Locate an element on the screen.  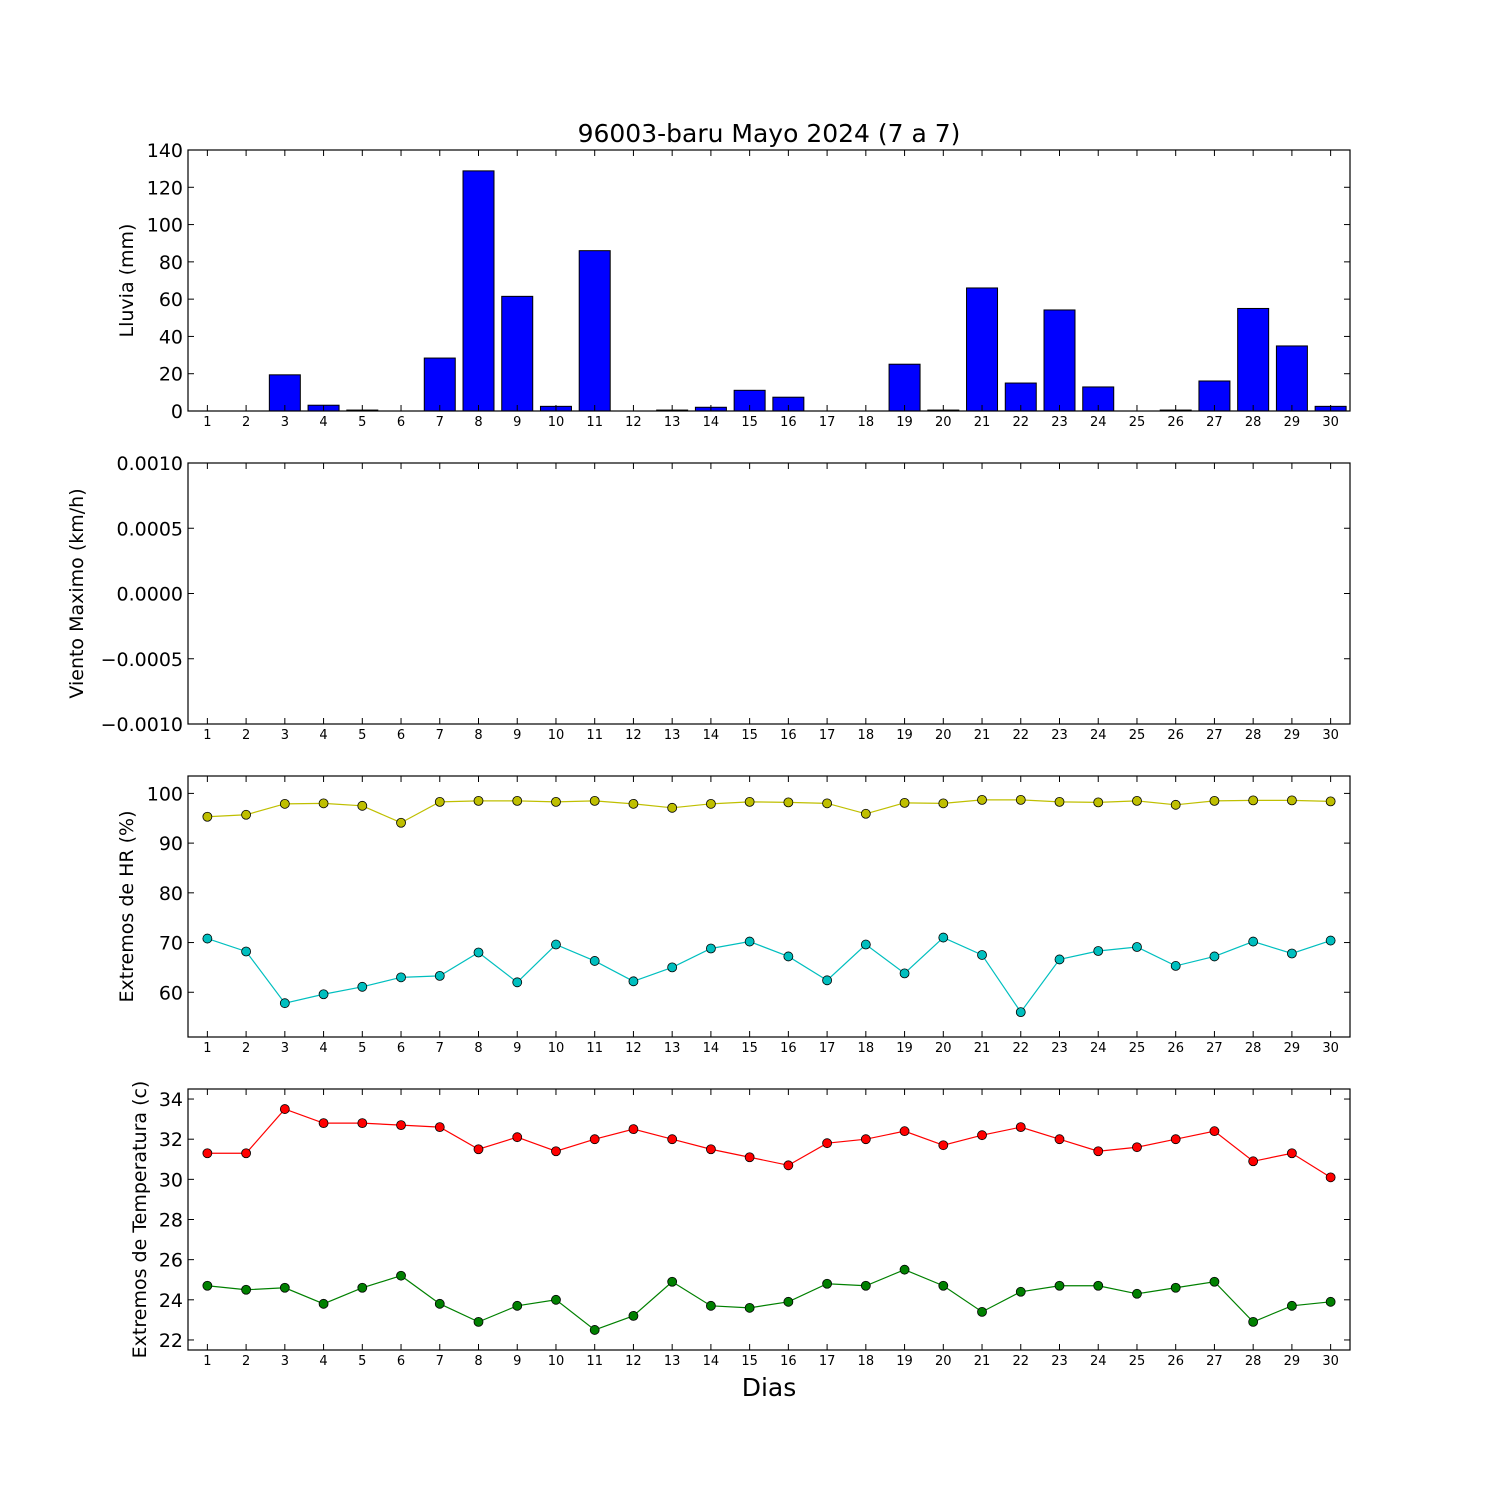
lluvia-xtick-label: 24 is located at coordinates (1098, 422).